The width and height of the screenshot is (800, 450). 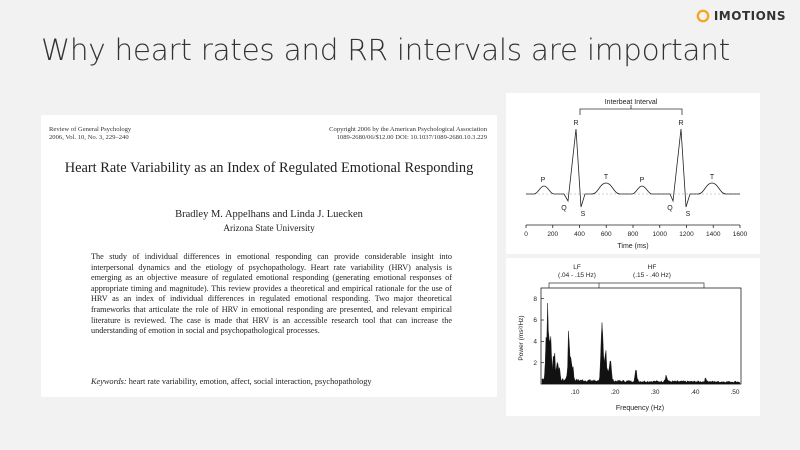 What do you see at coordinates (90, 129) in the screenshot?
I see `paper-journal: Review of General Psychology` at bounding box center [90, 129].